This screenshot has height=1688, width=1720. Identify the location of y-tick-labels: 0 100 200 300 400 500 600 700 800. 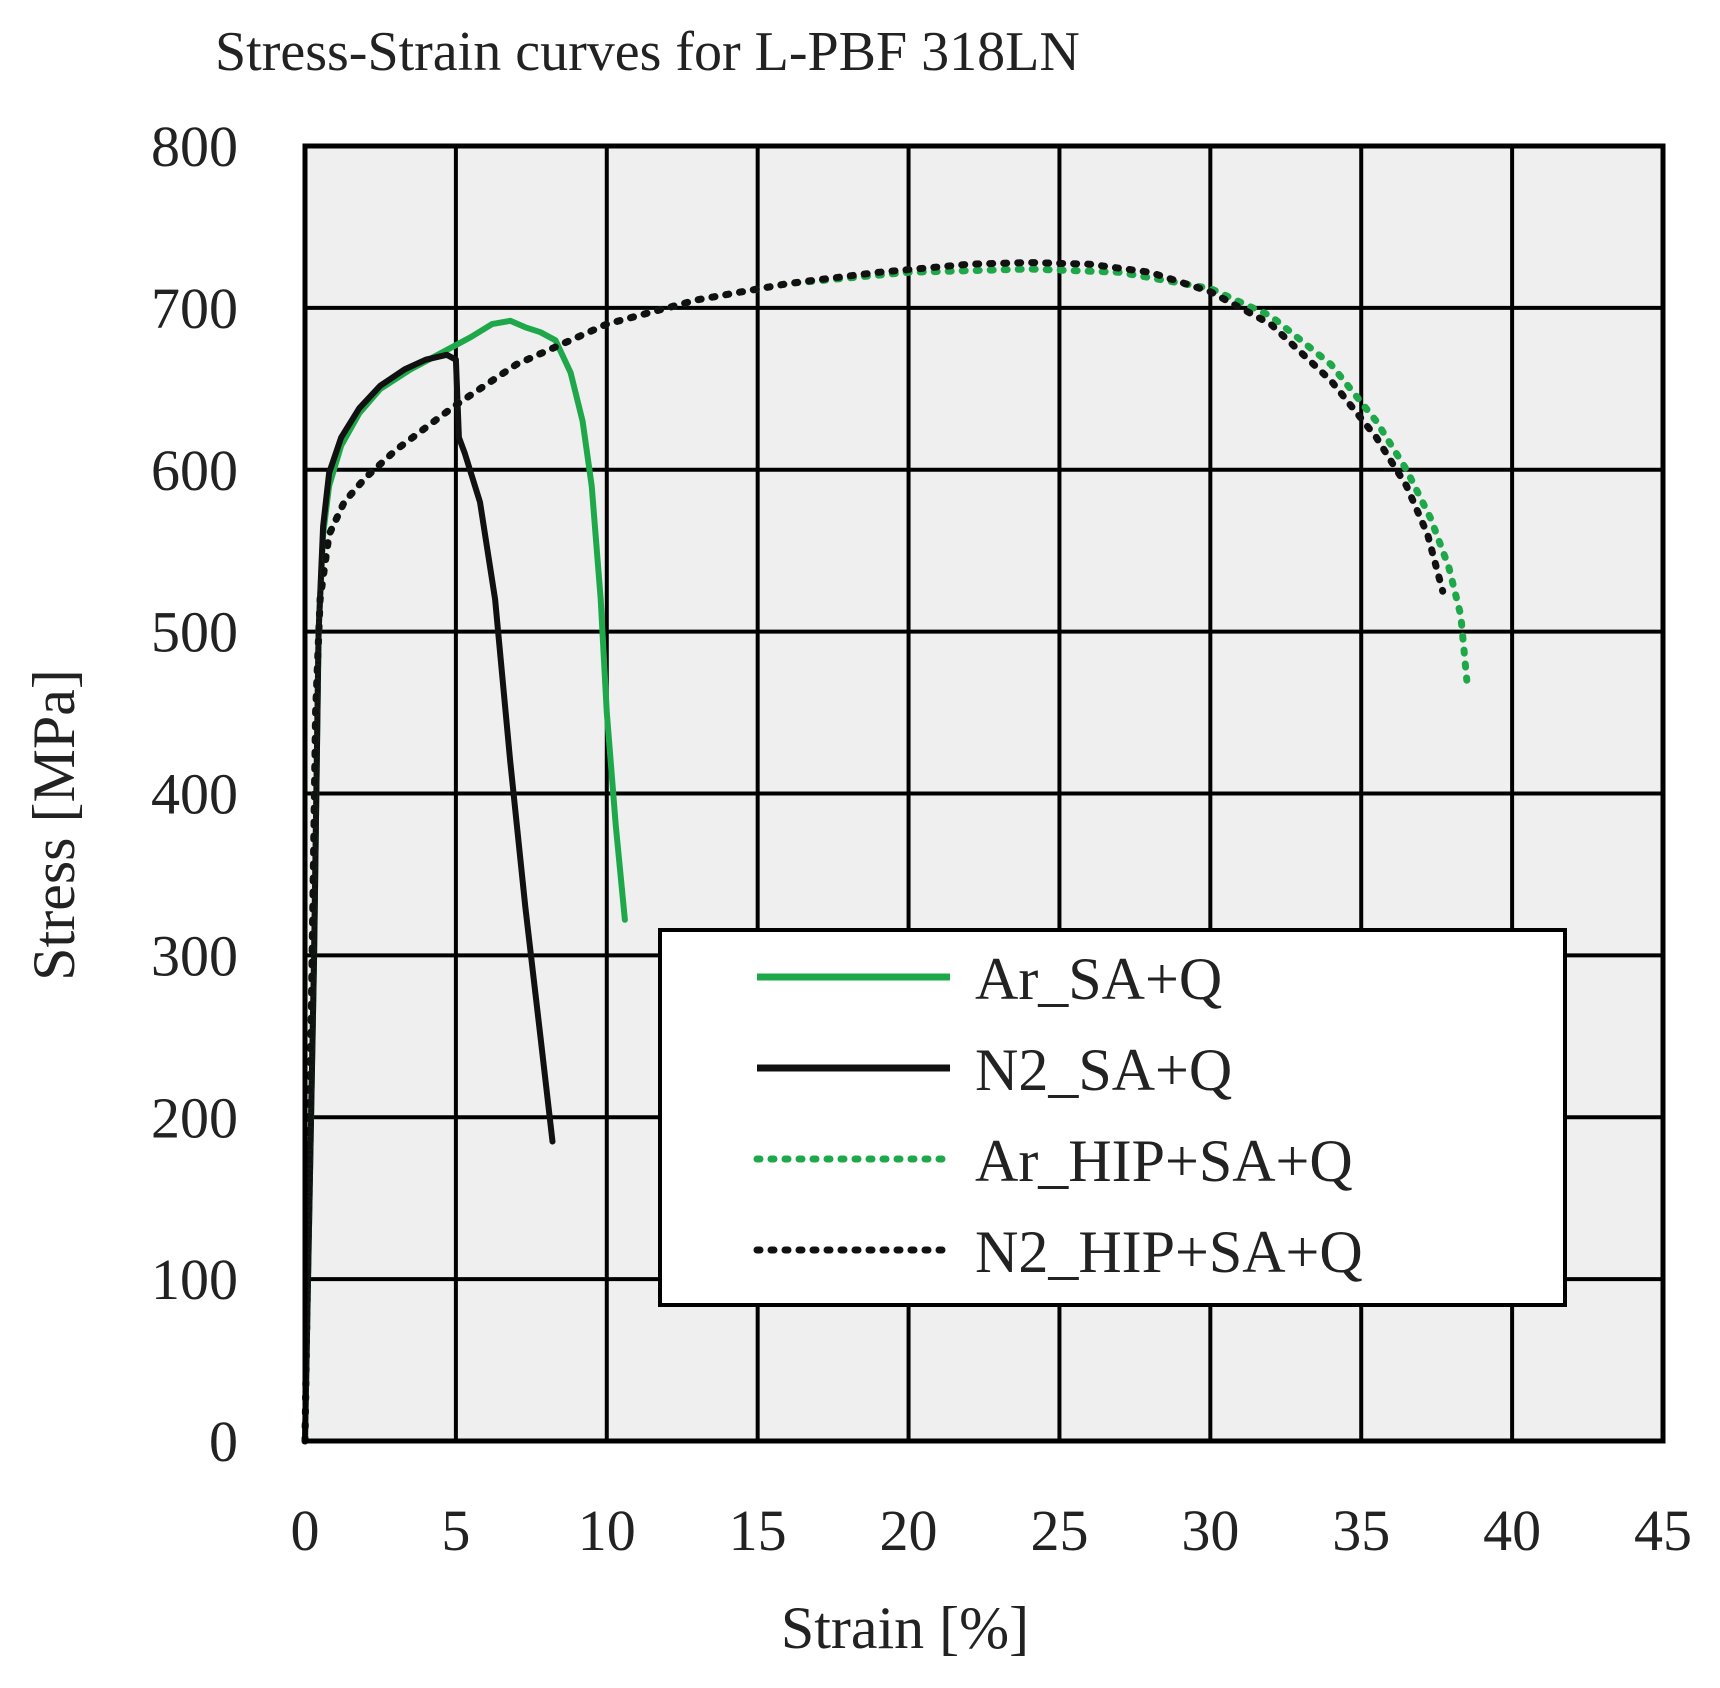
(194, 794).